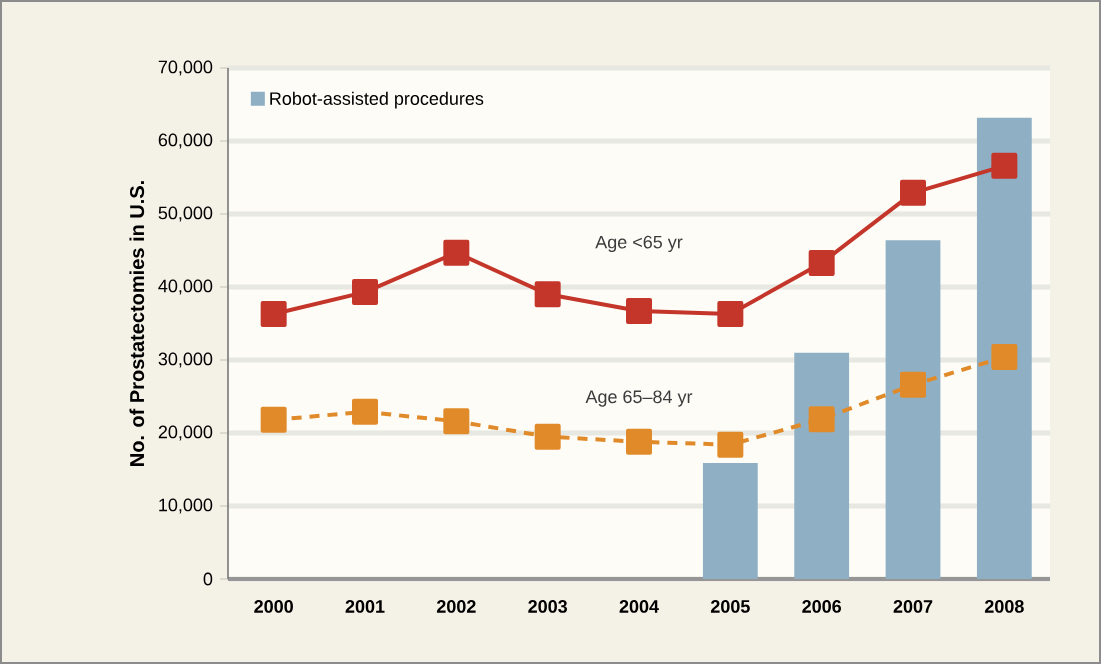  What do you see at coordinates (185, 287) in the screenshot?
I see `y-tick-label: 40,000` at bounding box center [185, 287].